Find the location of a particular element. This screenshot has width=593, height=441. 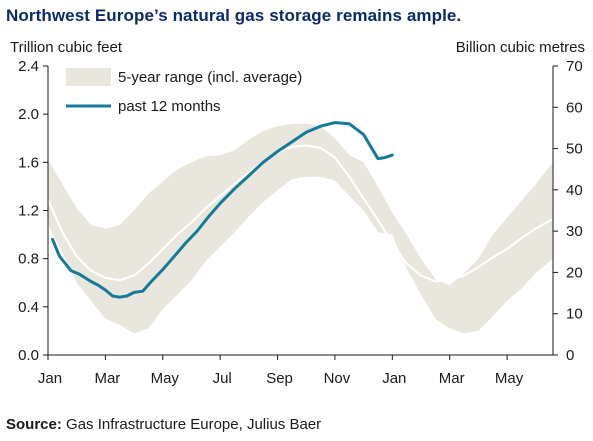

y-right-tick-label: 70 is located at coordinates (574, 66).